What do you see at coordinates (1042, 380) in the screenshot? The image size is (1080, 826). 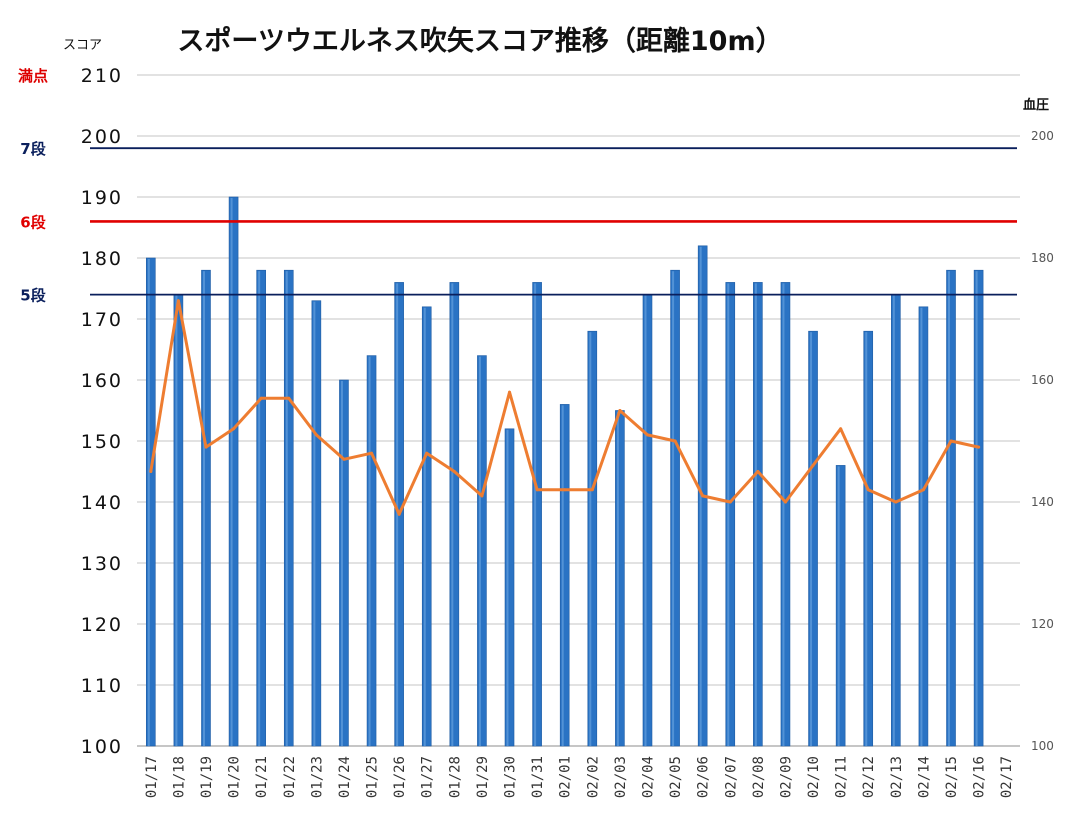 I see `right-tick-label: 160` at bounding box center [1042, 380].